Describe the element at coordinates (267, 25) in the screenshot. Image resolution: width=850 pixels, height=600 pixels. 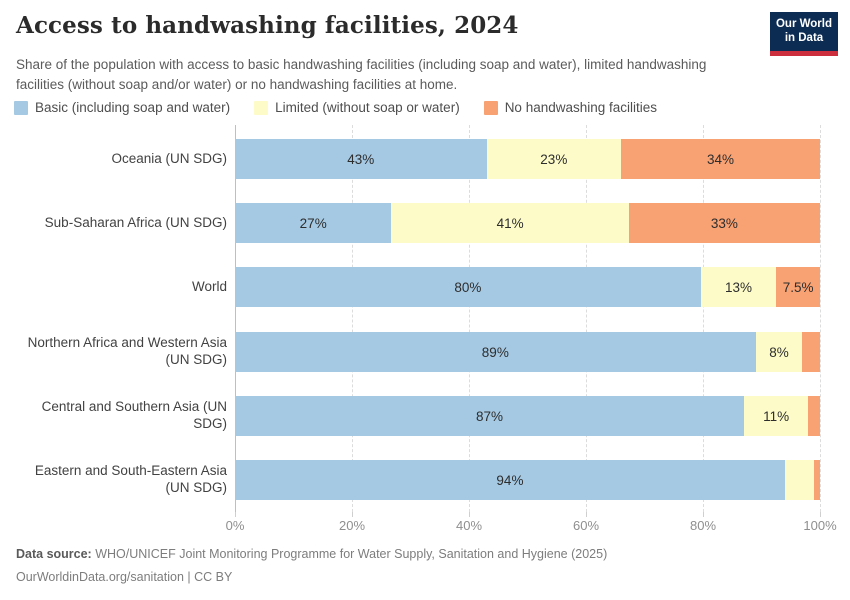
I see `page-title: Access to handwashing facilities, 2024` at that location.